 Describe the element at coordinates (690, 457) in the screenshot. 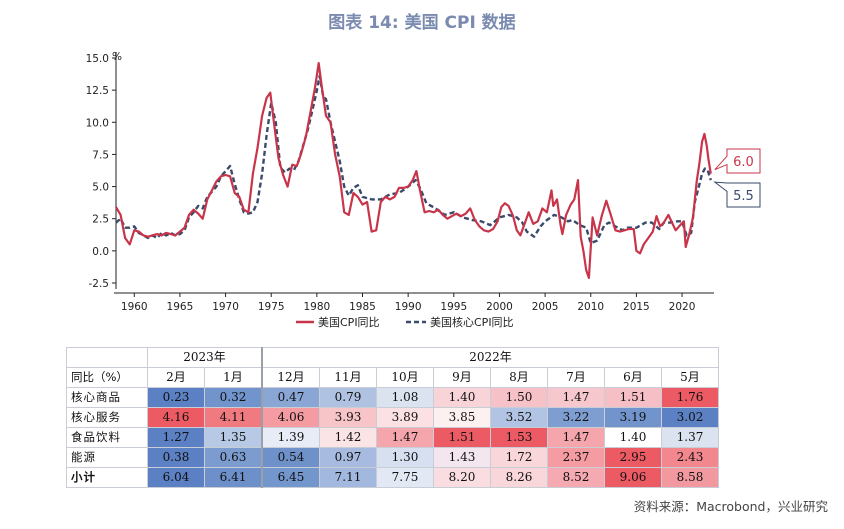

I see `table-cell: 2.43` at that location.